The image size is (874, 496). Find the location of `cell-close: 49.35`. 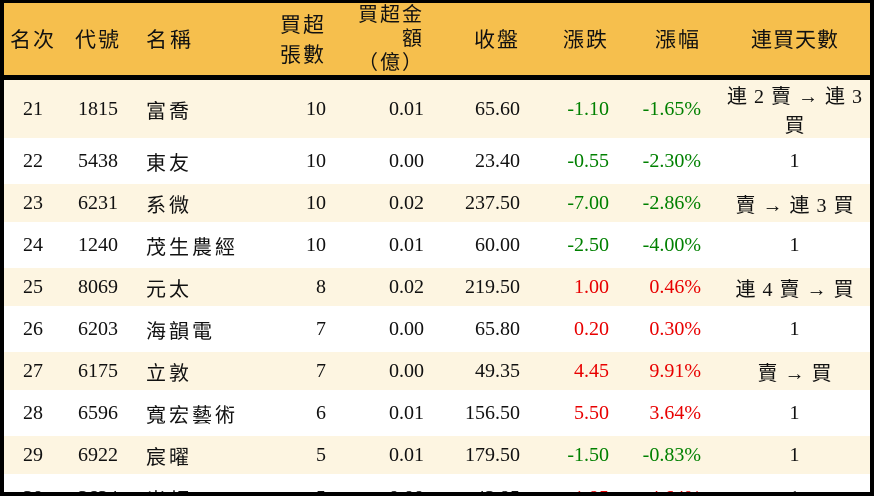

cell-close: 49.35 is located at coordinates (490, 370).